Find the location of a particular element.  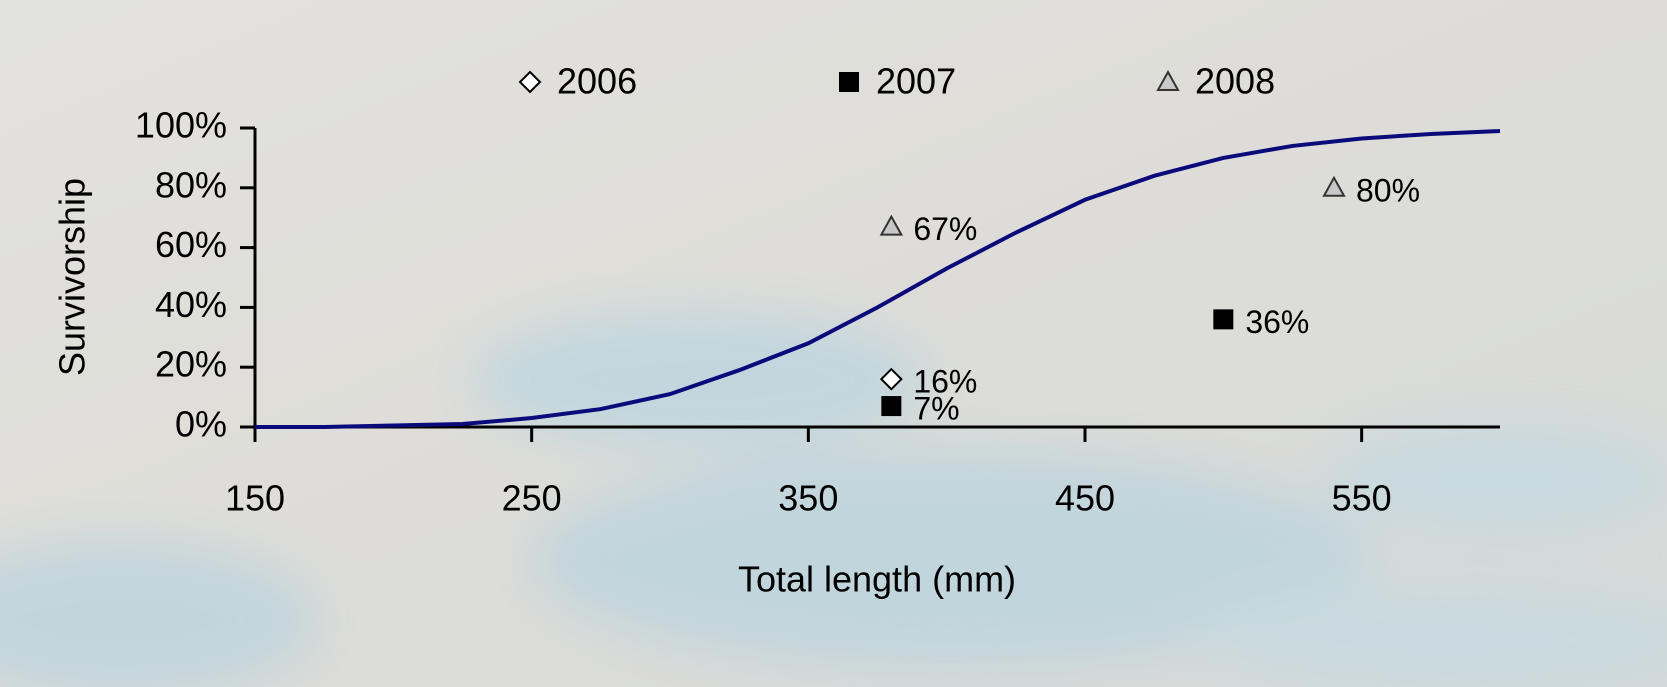

legend-label: 2007 is located at coordinates (916, 81).